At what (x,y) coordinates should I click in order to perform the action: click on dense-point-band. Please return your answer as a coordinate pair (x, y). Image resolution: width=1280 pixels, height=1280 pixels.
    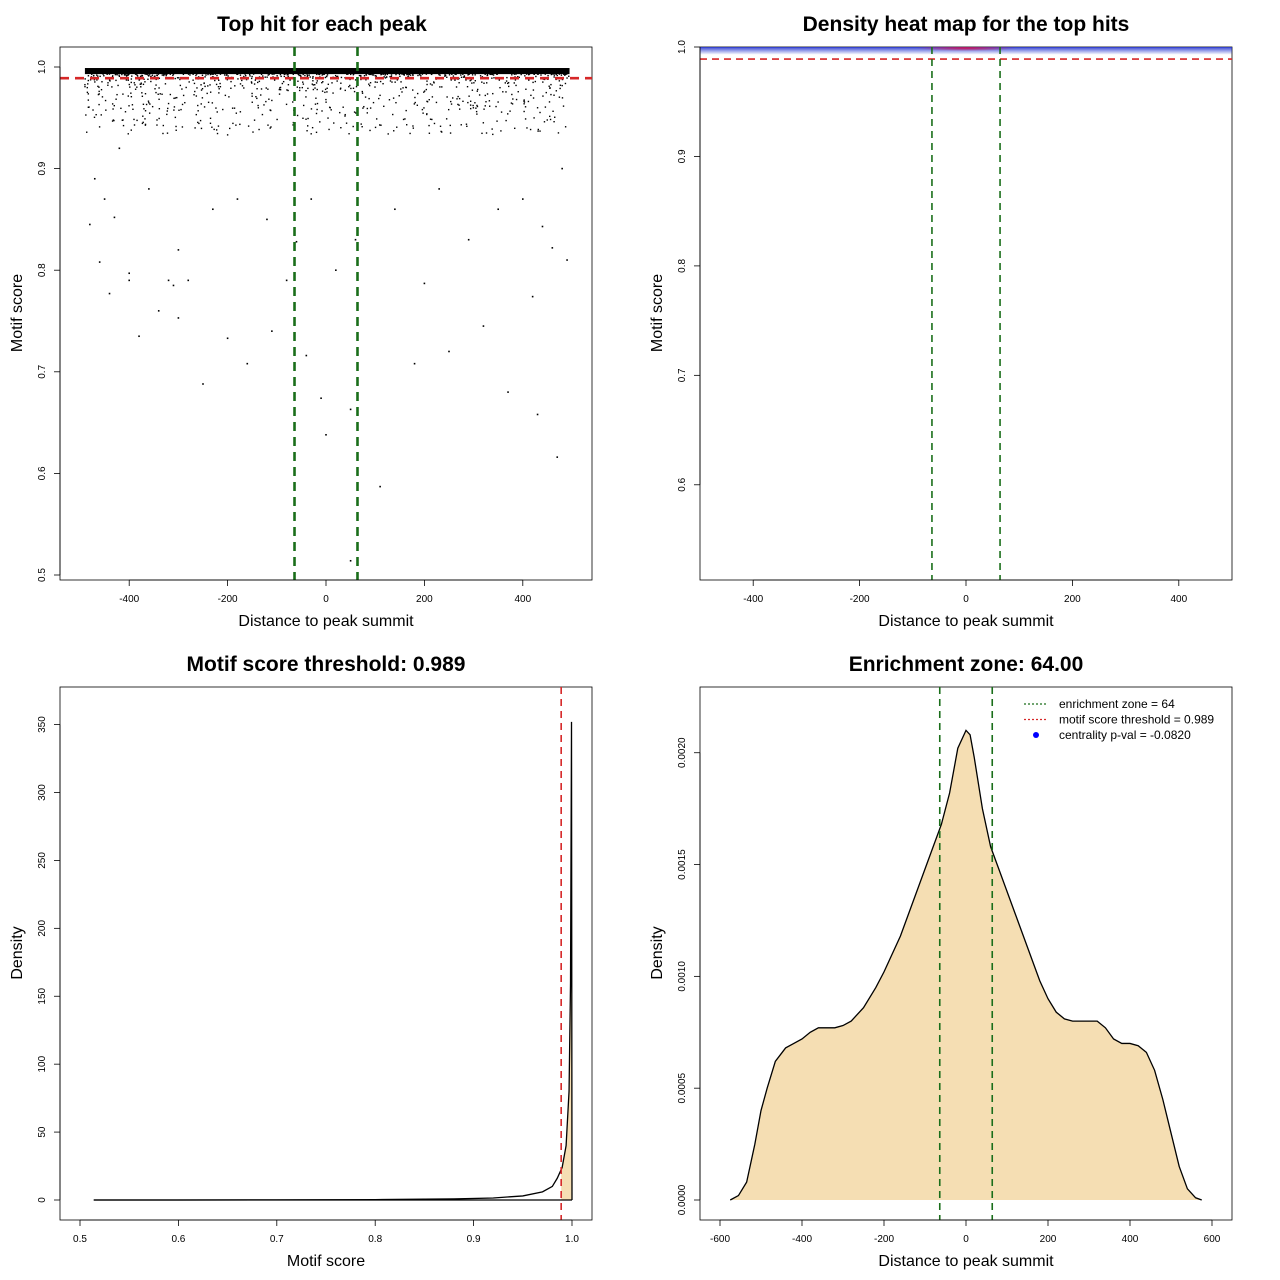
    Looking at the image, I should click on (327, 71).